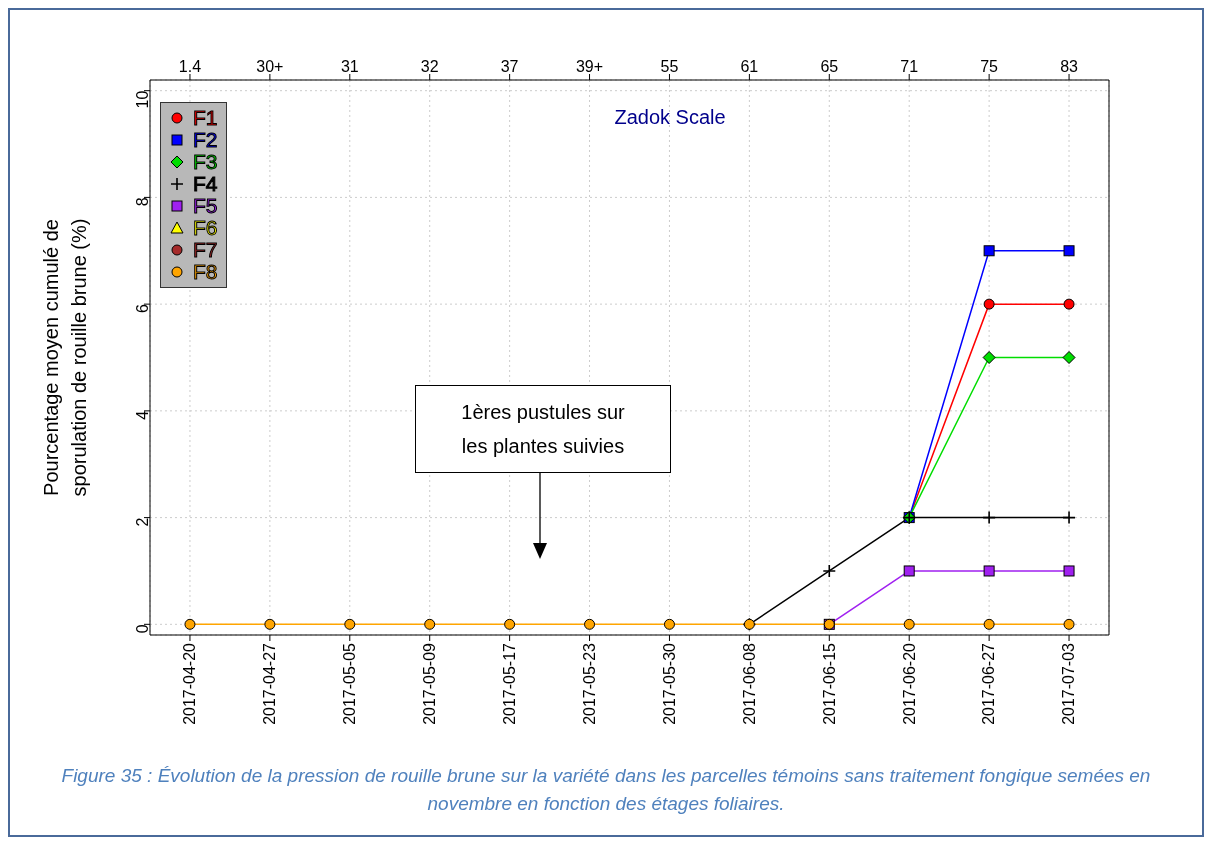 This screenshot has height=847, width=1214. I want to click on y-tick-label: 10, so click(142, 99).